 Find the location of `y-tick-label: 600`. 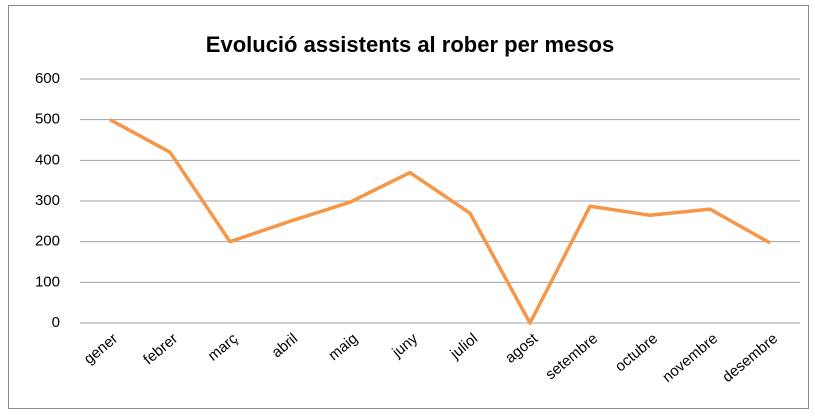

y-tick-label: 600 is located at coordinates (47, 78).